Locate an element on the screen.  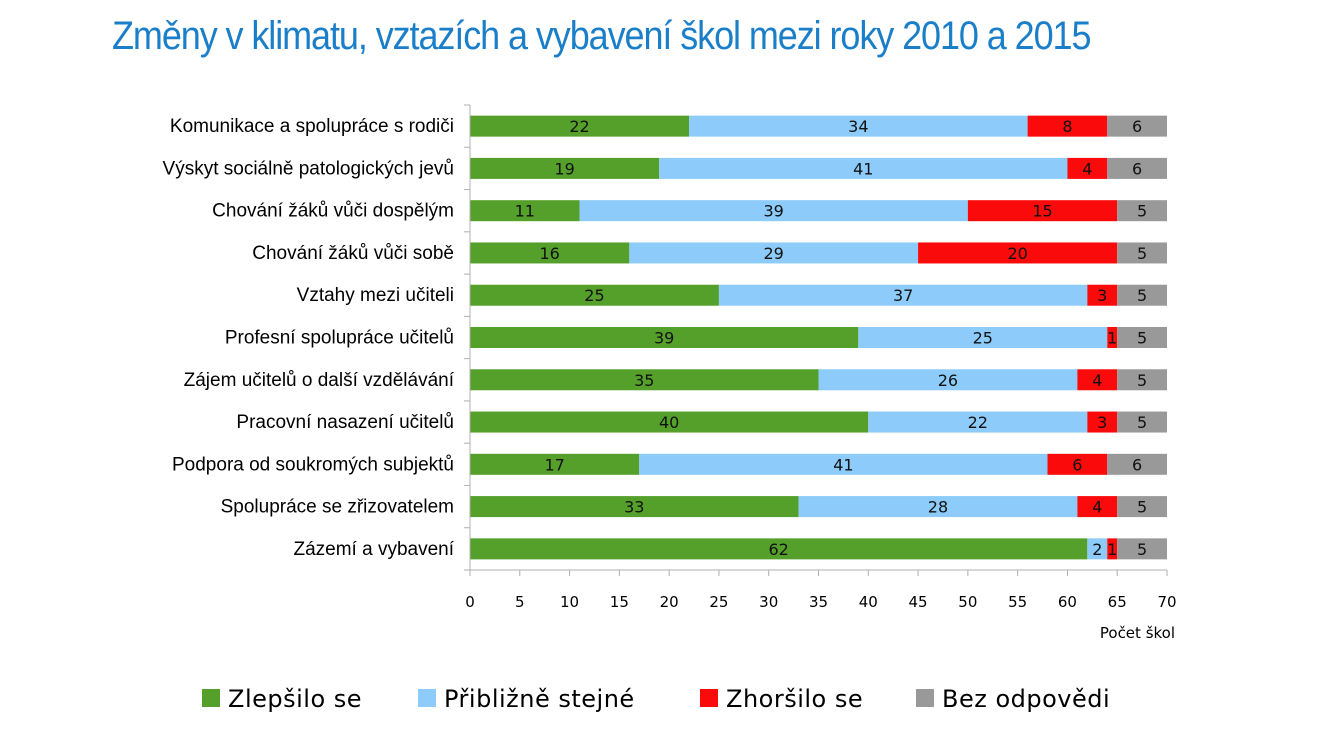
x-tick-label: 20 is located at coordinates (669, 602).